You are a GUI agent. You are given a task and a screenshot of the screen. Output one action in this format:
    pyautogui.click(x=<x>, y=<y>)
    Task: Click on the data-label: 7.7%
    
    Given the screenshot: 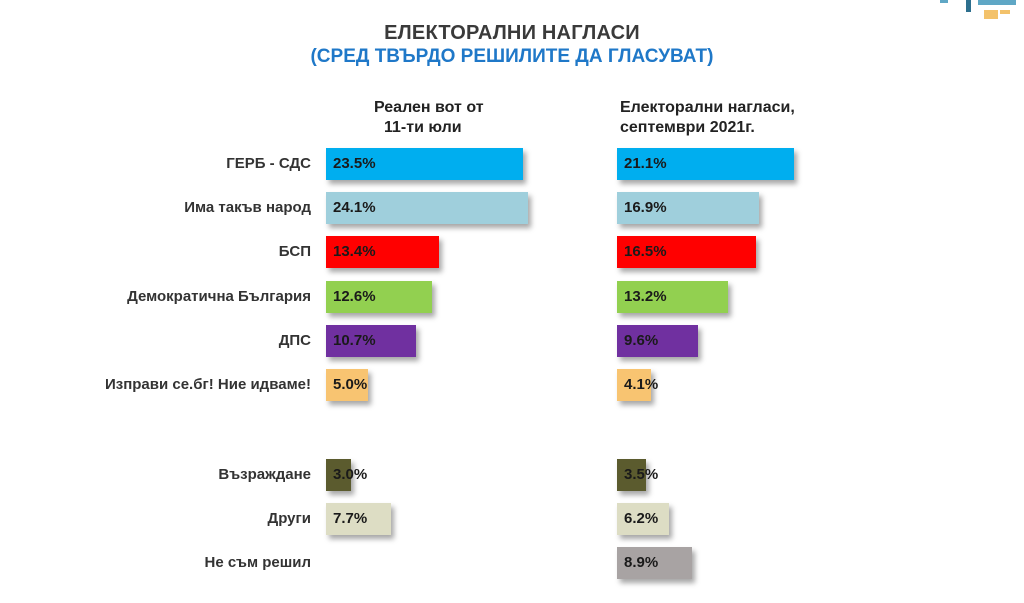 What is the action you would take?
    pyautogui.click(x=350, y=518)
    